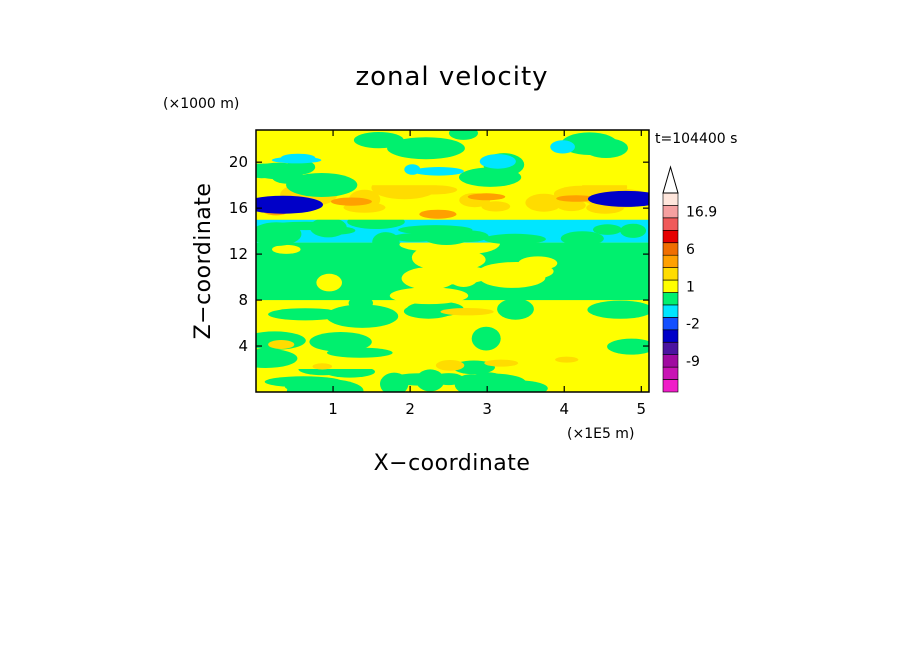  What do you see at coordinates (690, 287) in the screenshot?
I see `colorbar-label-8: 1` at bounding box center [690, 287].